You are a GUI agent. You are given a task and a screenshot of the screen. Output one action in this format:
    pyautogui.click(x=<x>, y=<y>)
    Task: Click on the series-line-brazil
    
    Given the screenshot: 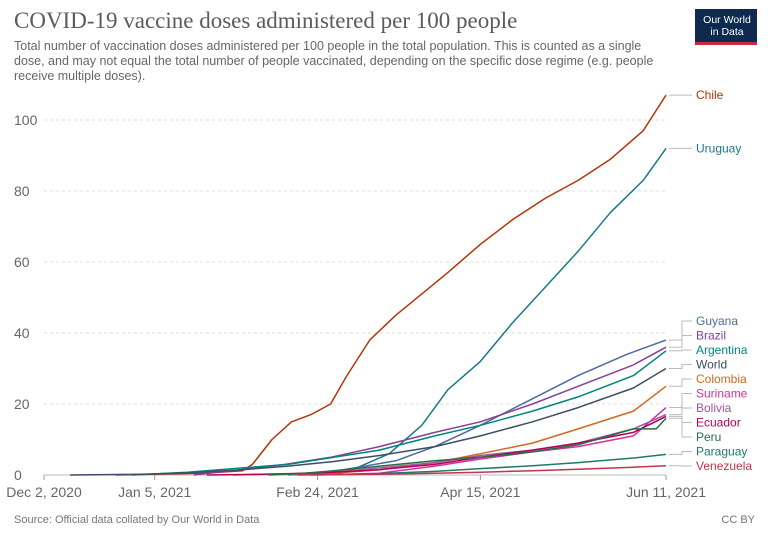 What is the action you would take?
    pyautogui.click(x=430, y=411)
    